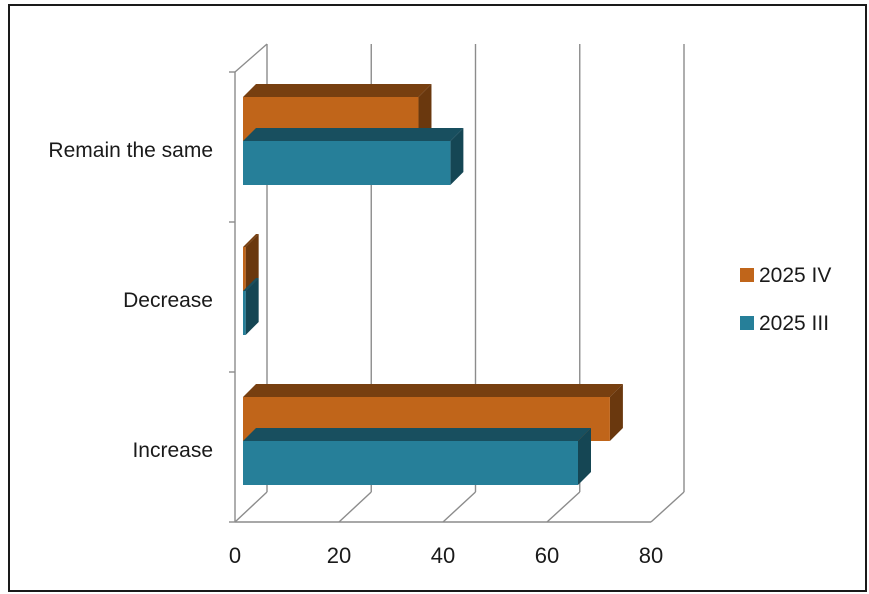 Image resolution: width=869 pixels, height=594 pixels. Describe the element at coordinates (172, 450) in the screenshot. I see `category-label: Increase` at that location.